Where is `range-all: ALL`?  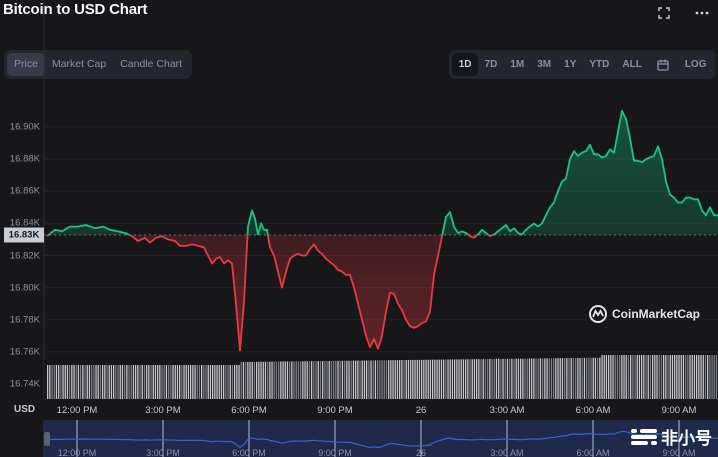 range-all: ALL is located at coordinates (632, 64).